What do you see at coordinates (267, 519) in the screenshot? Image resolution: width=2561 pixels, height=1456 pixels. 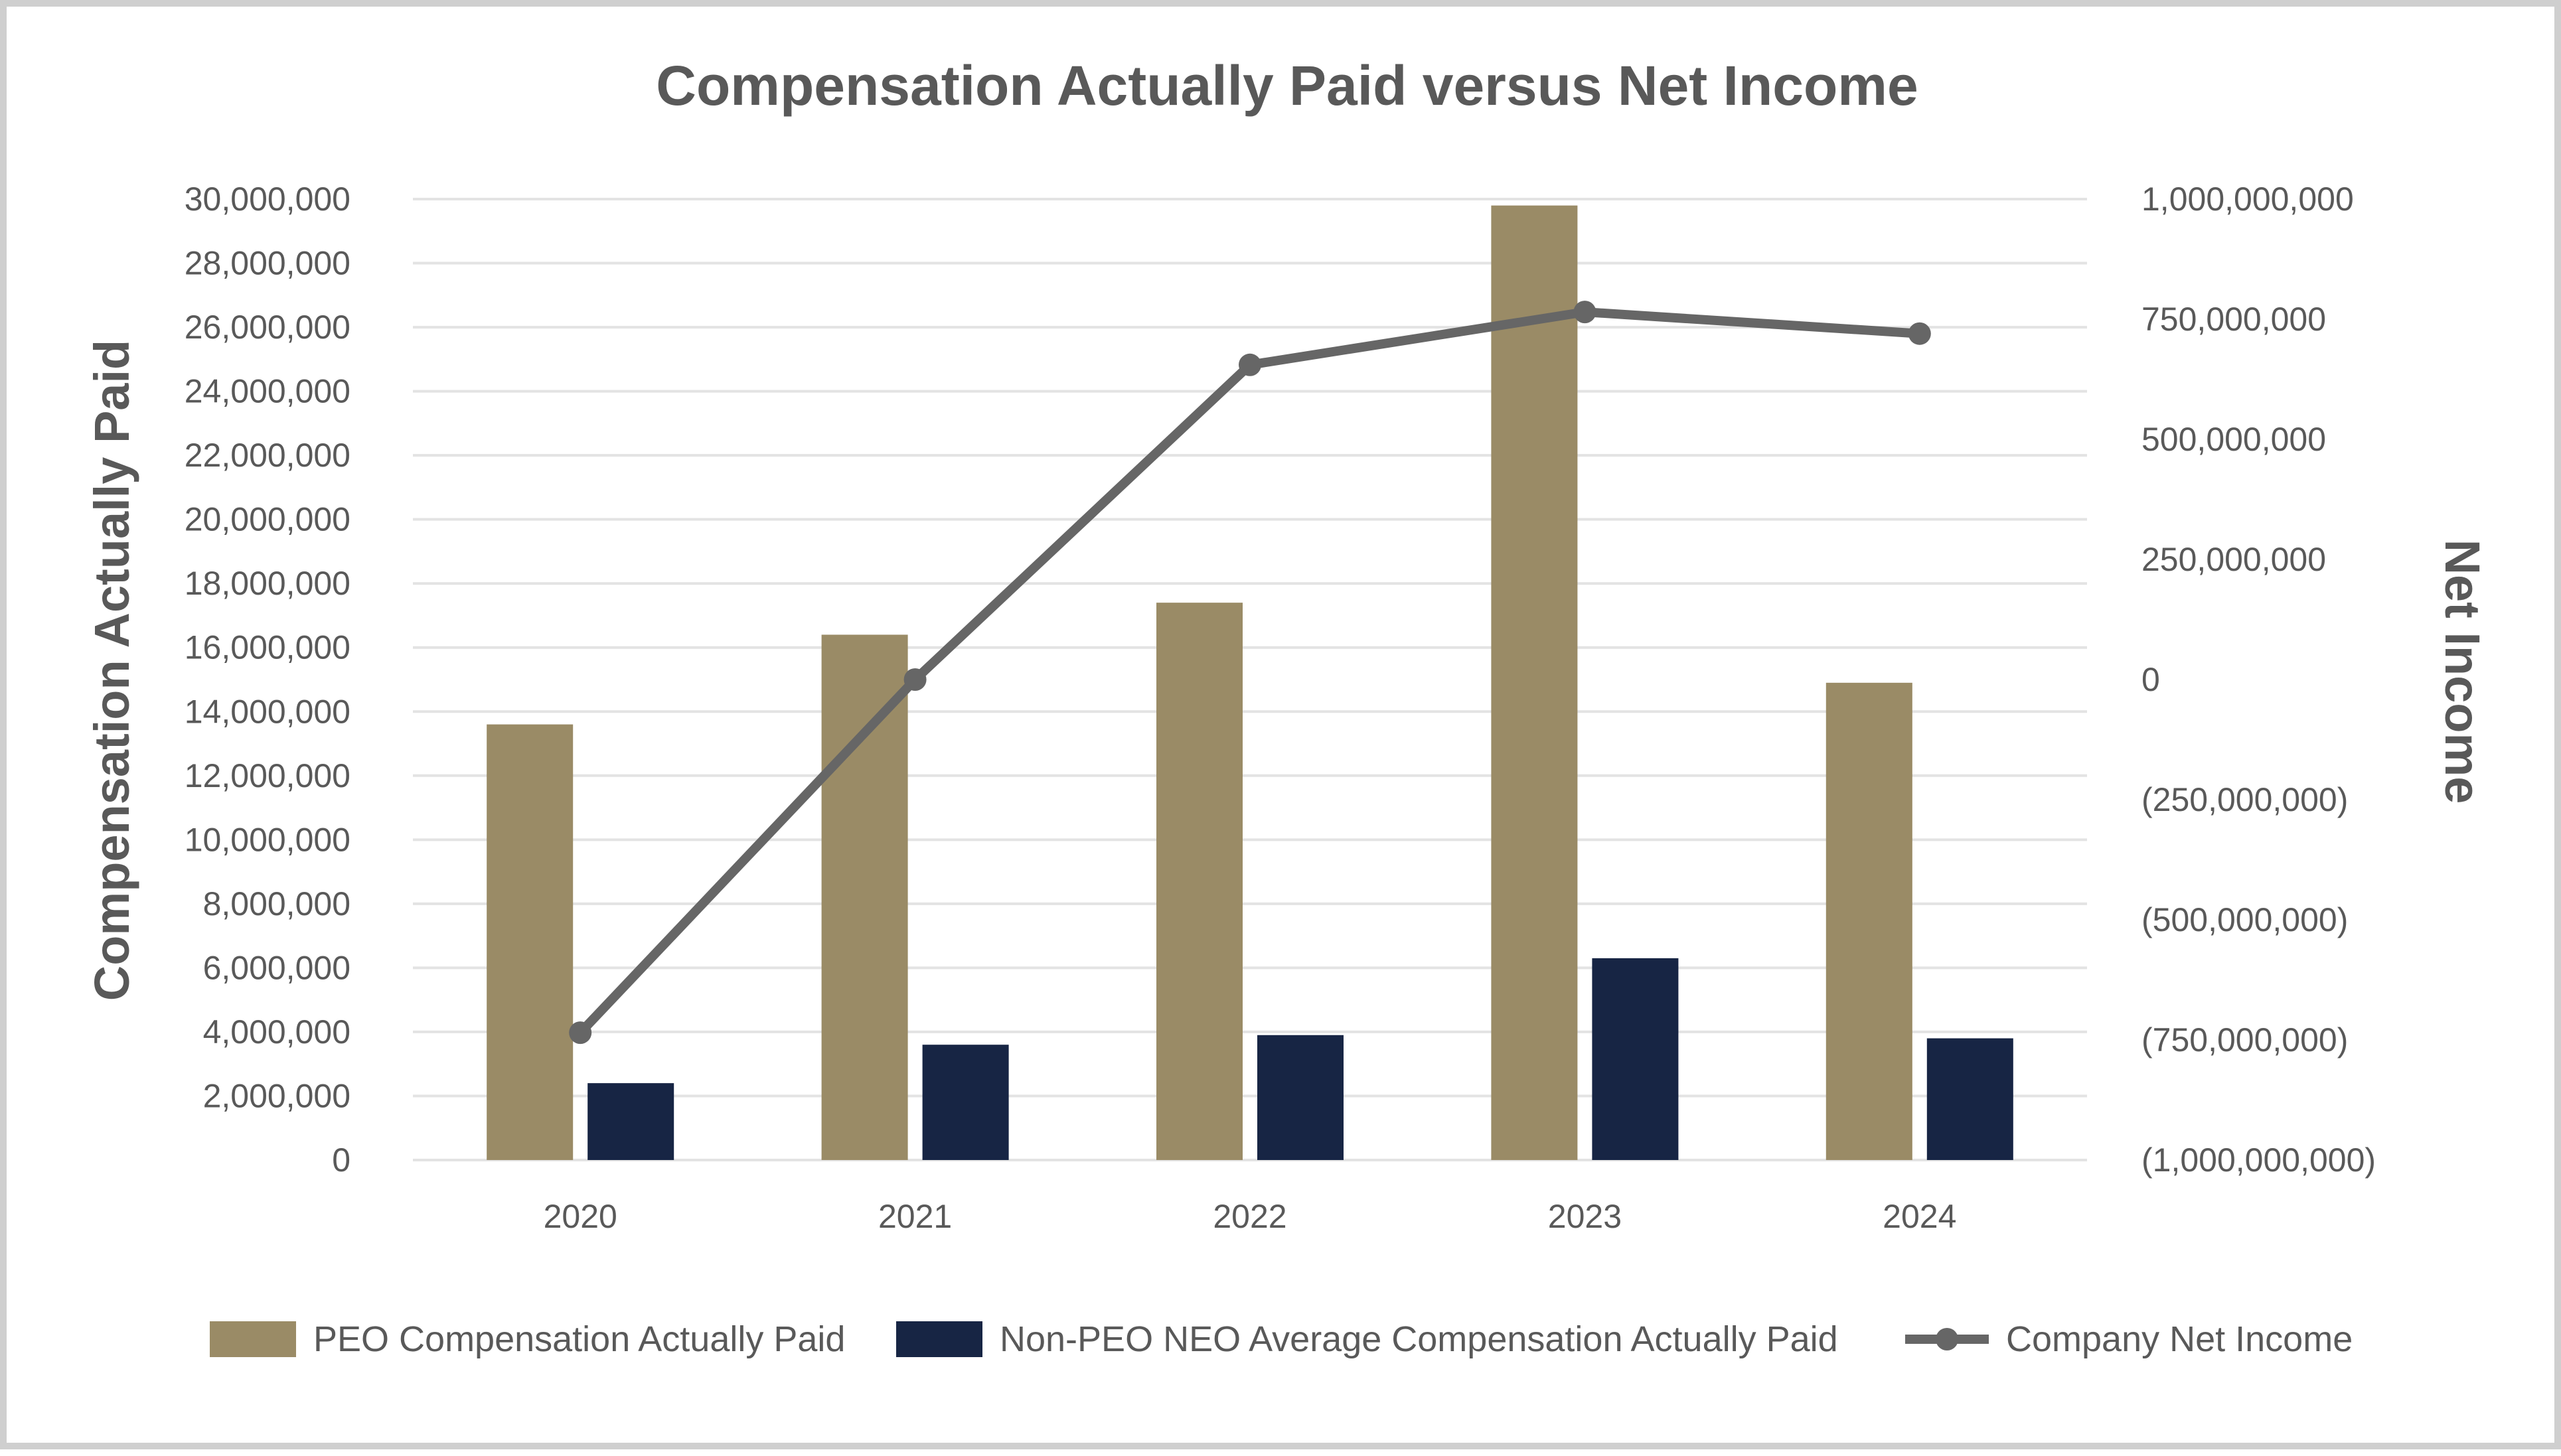 I see `left-axis-tick-label: 20,000,000` at bounding box center [267, 519].